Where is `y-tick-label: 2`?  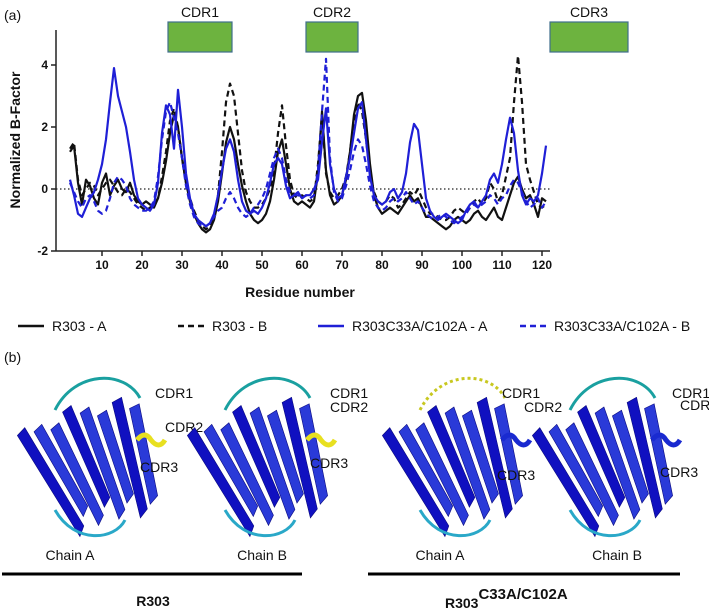
y-tick-label: 2 is located at coordinates (44, 127).